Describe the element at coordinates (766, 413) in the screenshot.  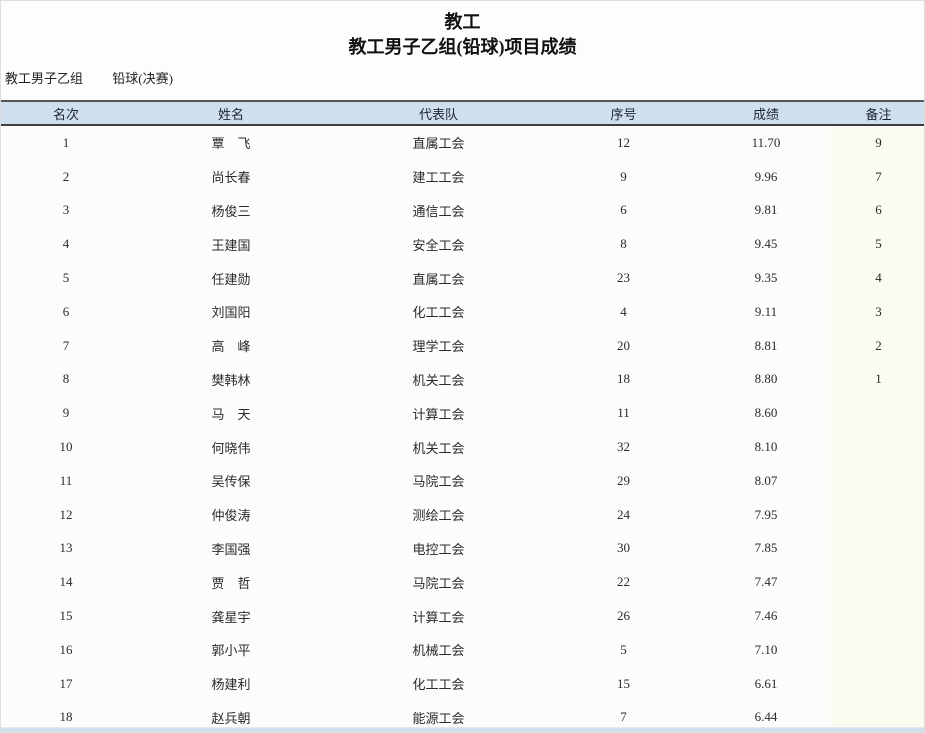
I see `table-cell: 8.60` at that location.